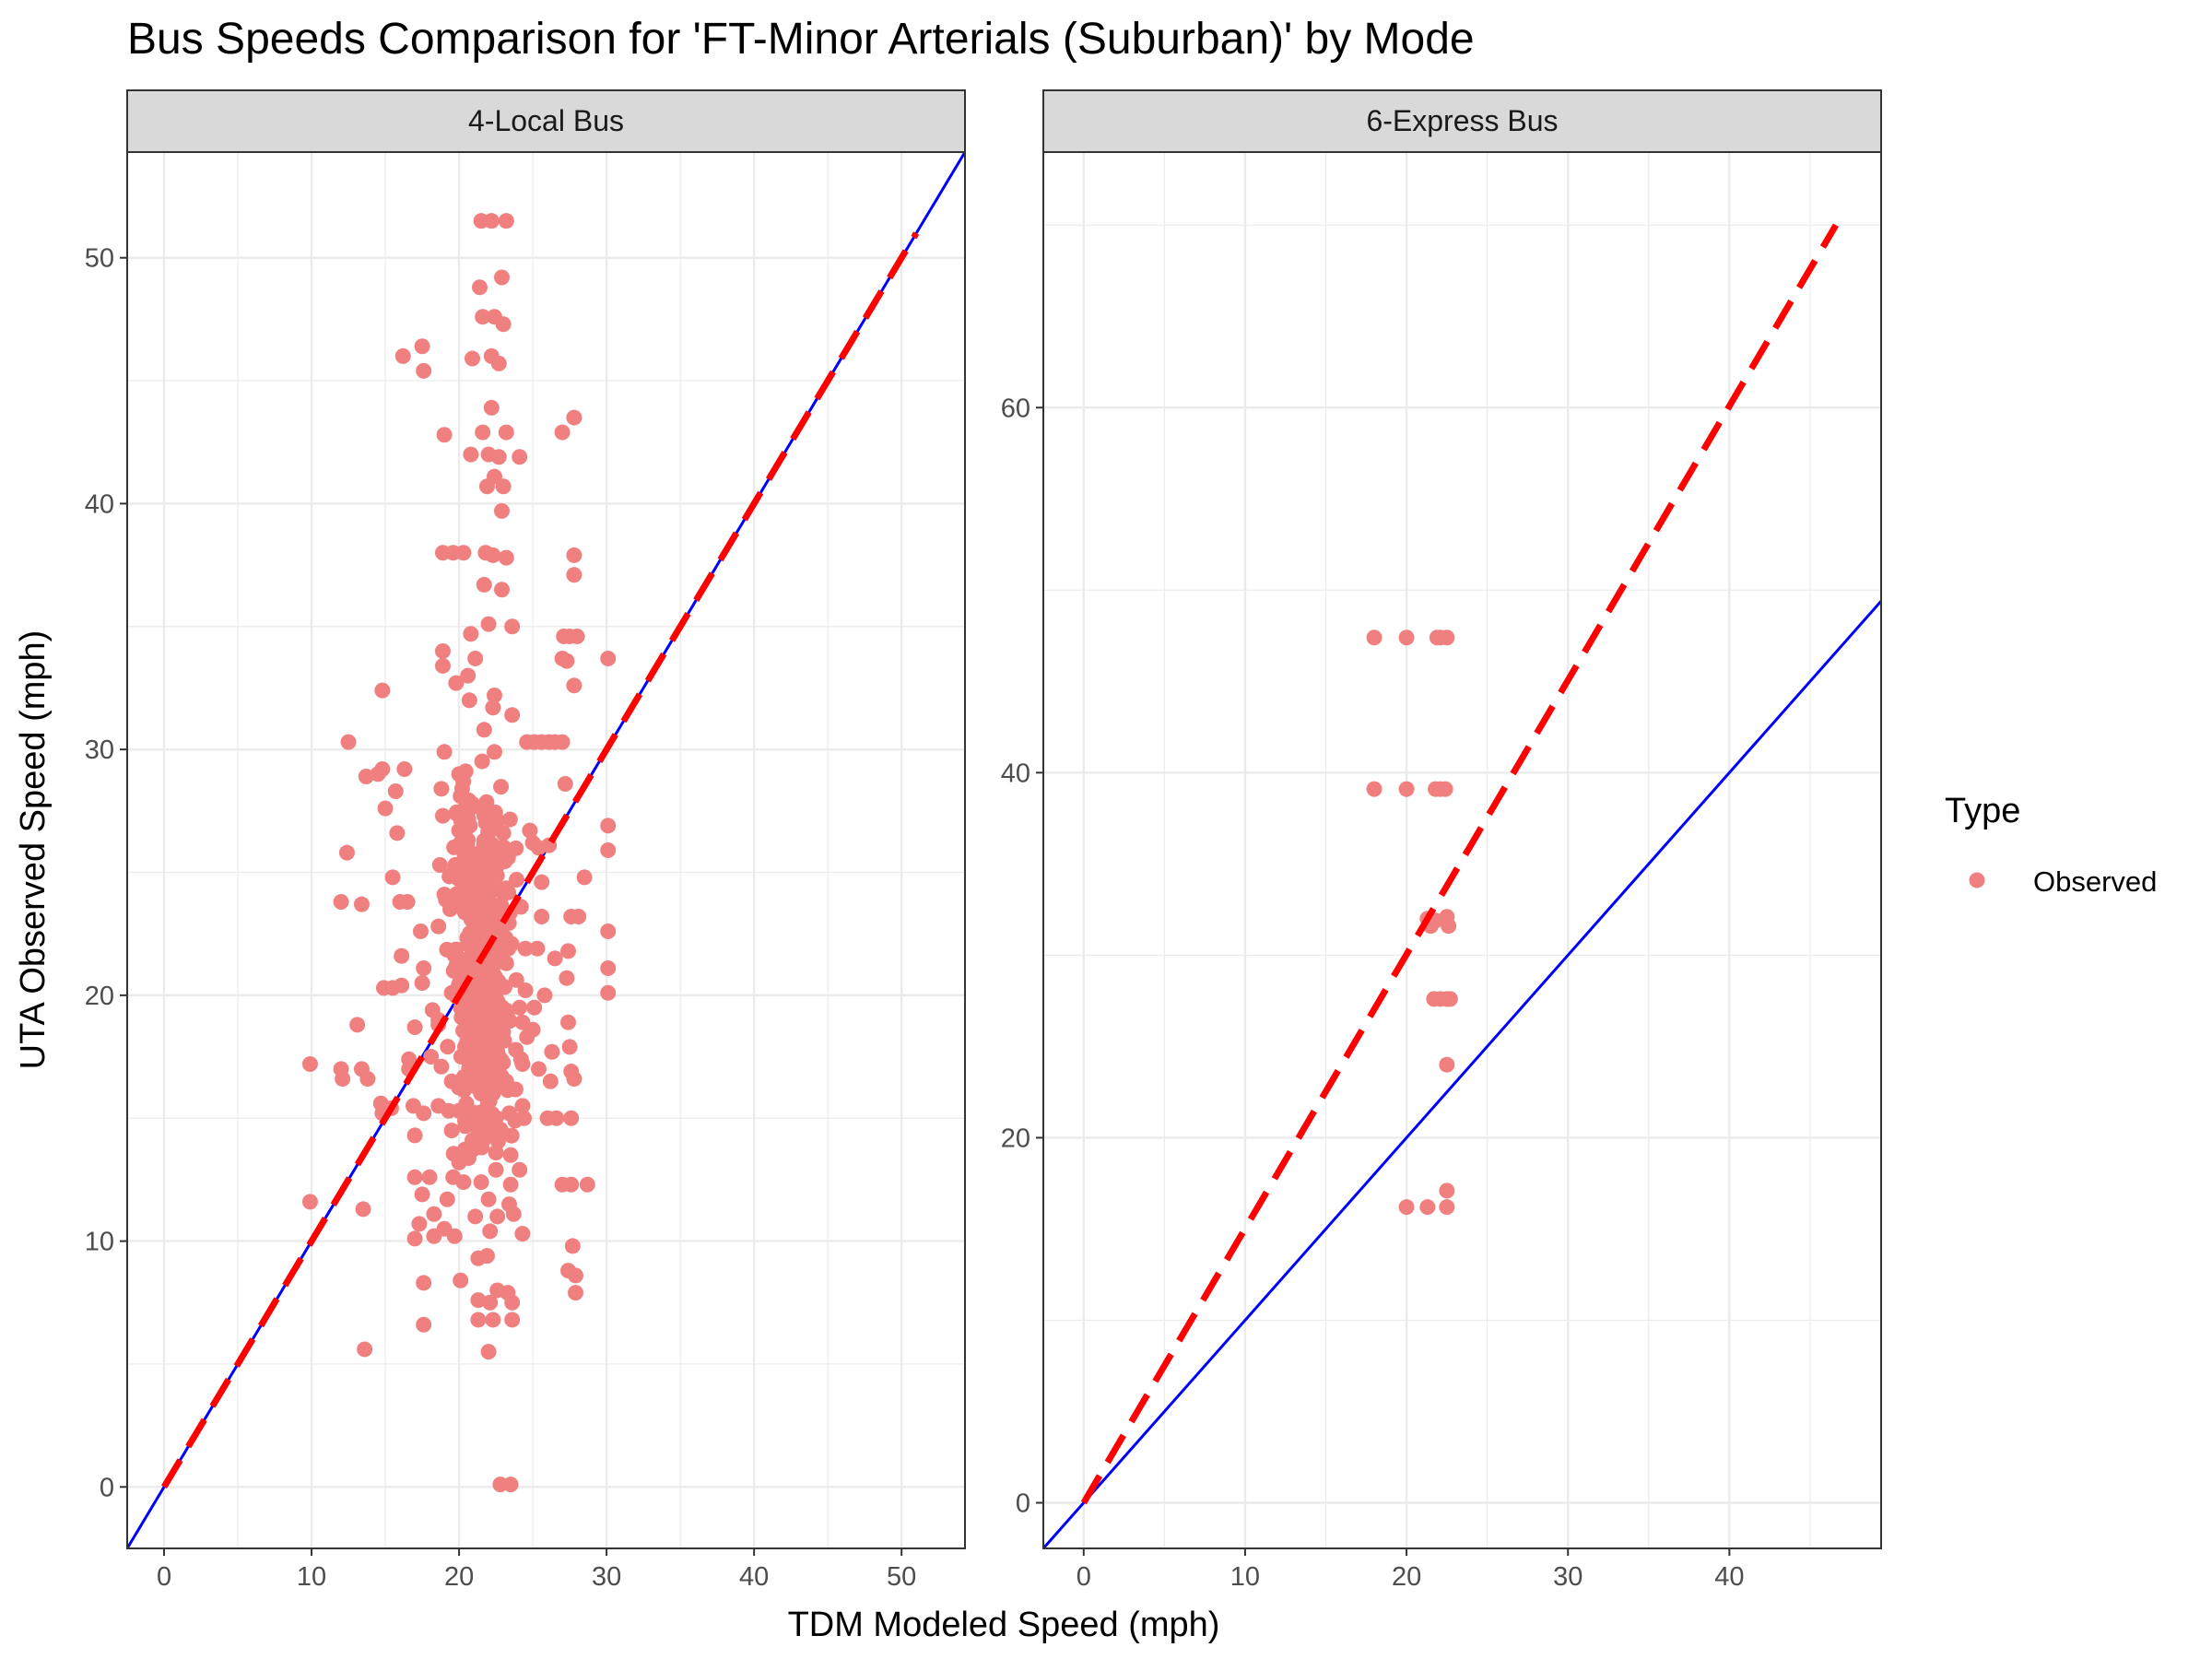  I want to click on x-tick-label: 50, so click(901, 1577).